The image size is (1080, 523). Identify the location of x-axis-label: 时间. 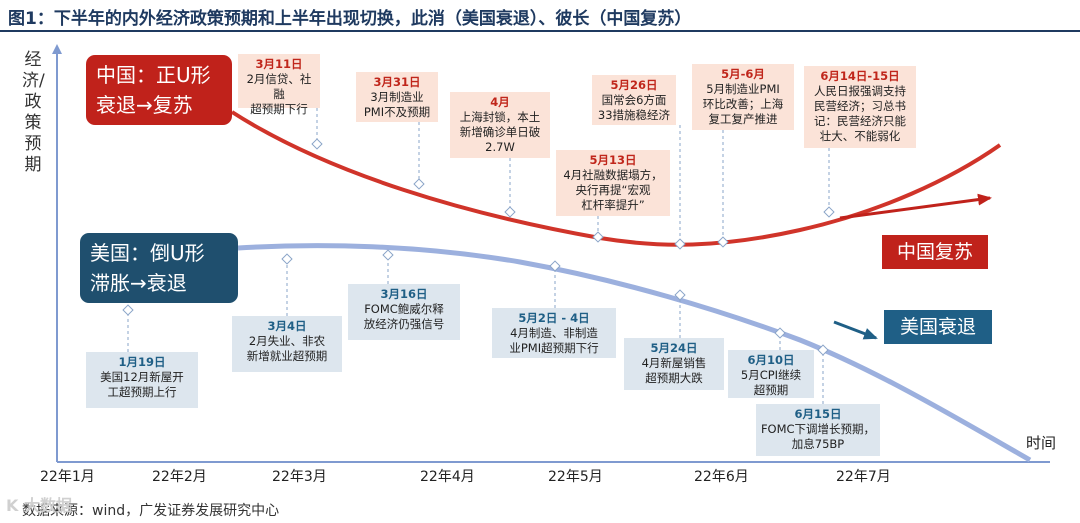
(1041, 443).